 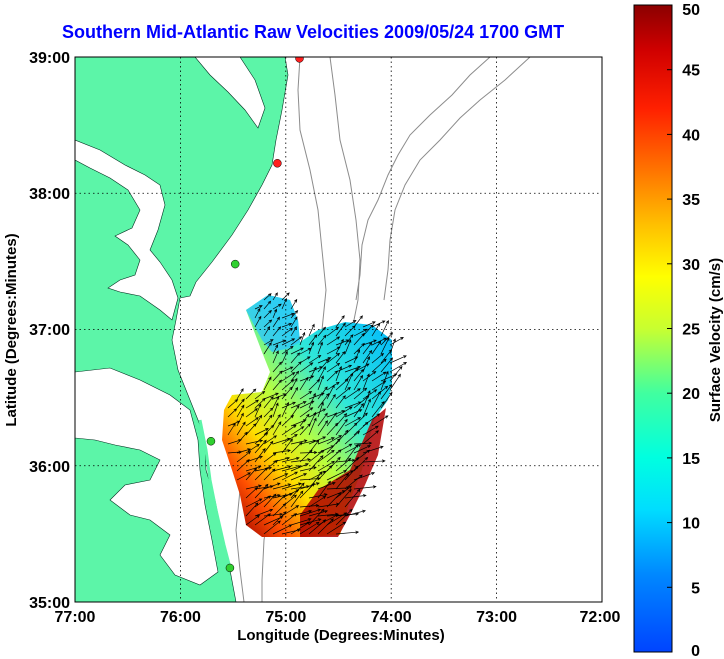 What do you see at coordinates (691, 524) in the screenshot?
I see `colorbar-tick-label: 10` at bounding box center [691, 524].